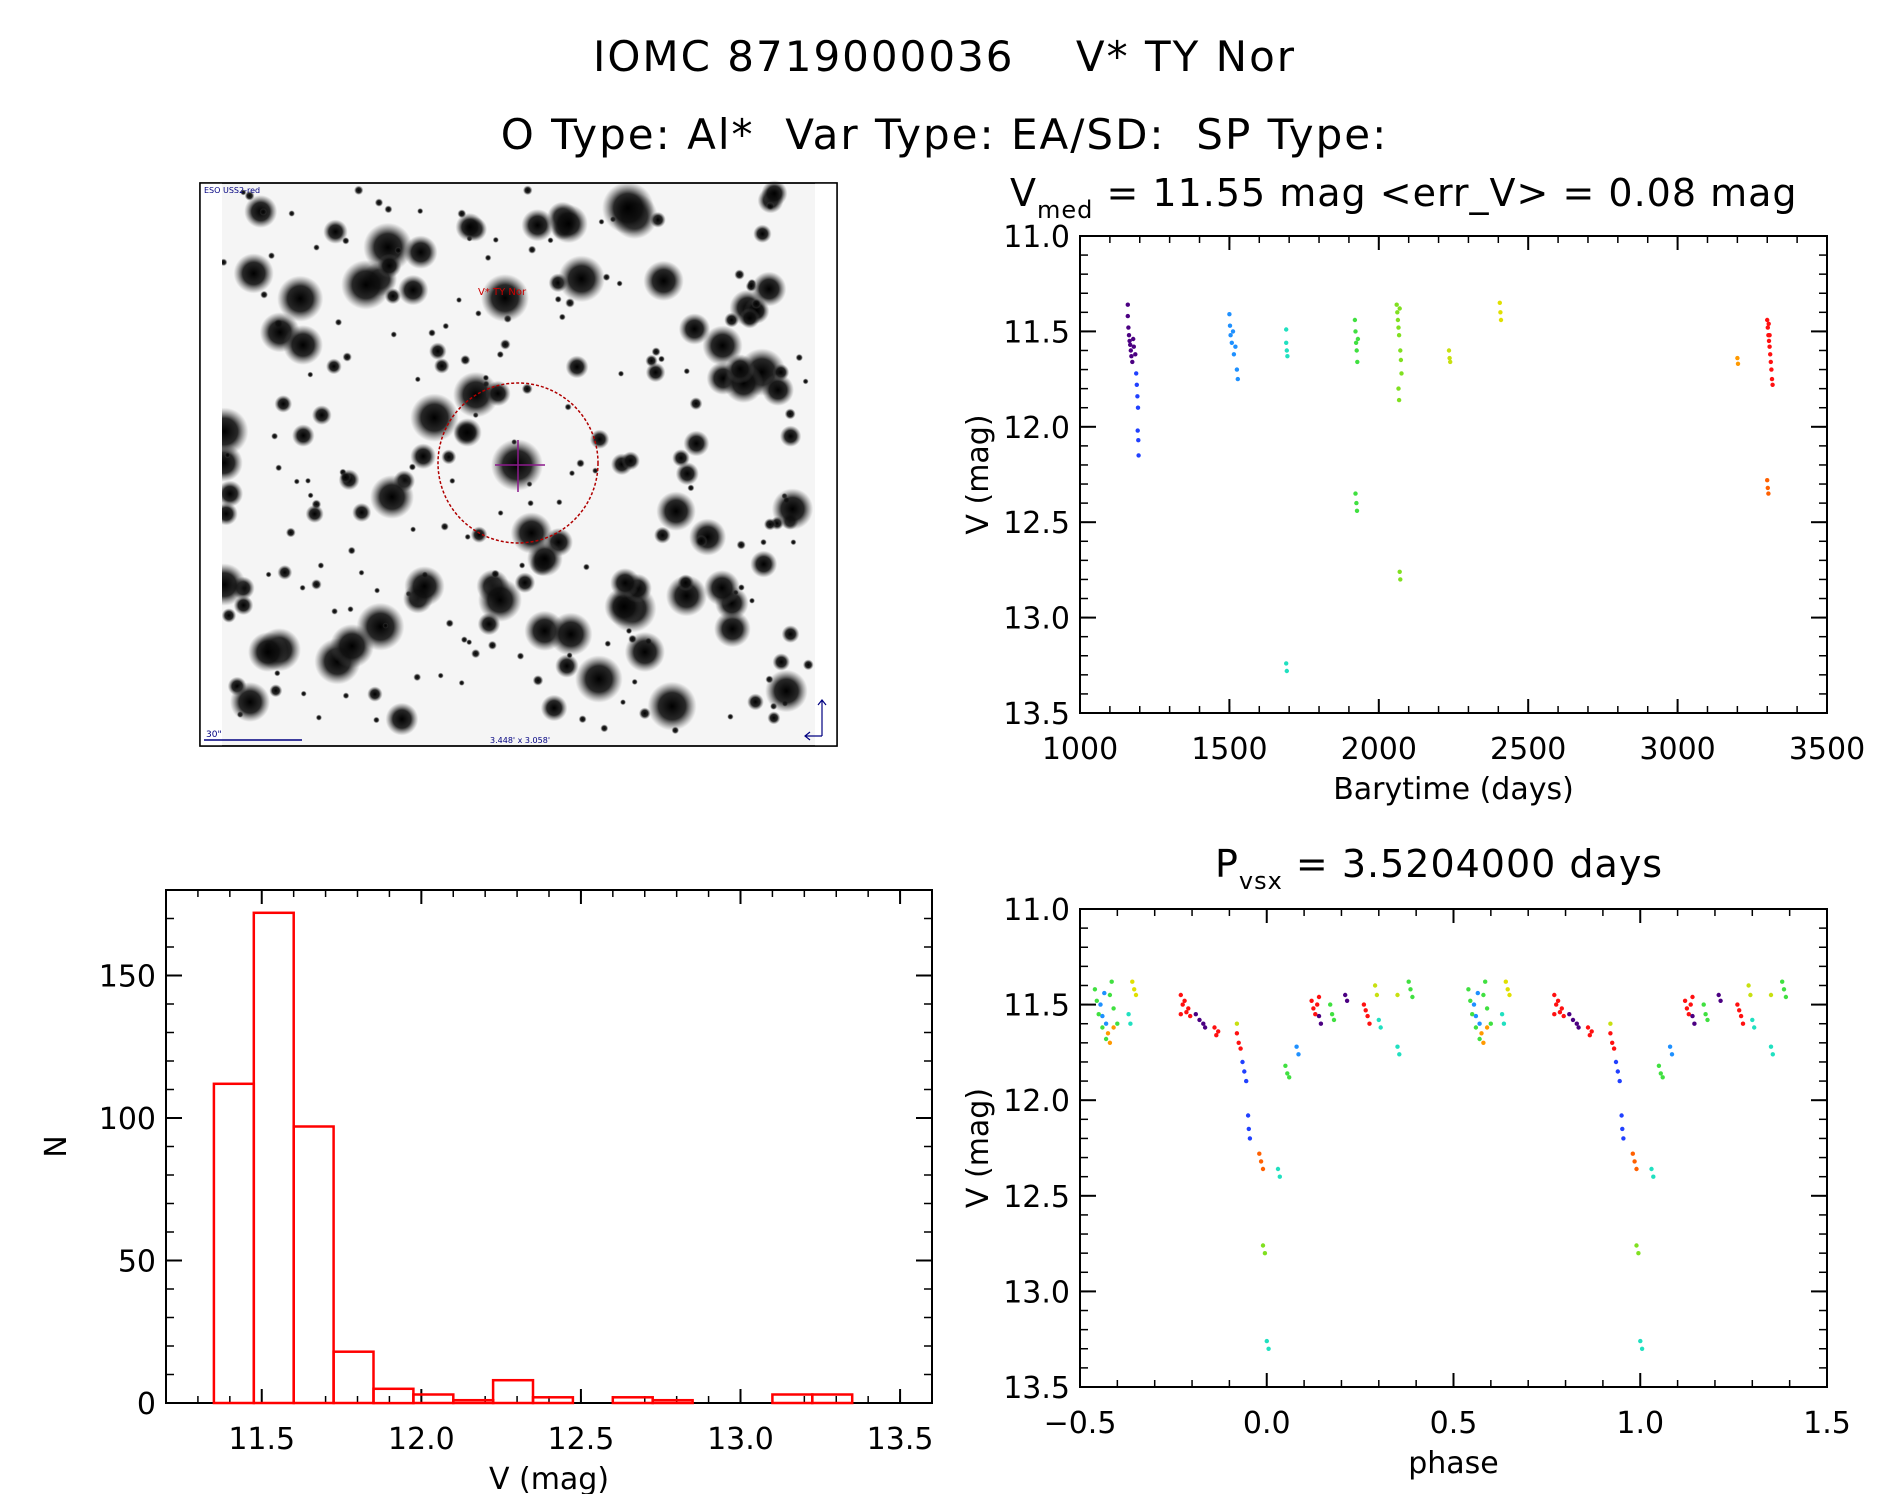 This screenshot has width=1889, height=1494. I want to click on lightcurve-title: Vmed = 11.55 mag <err_V> = 0.08 mag, so click(1404, 197).